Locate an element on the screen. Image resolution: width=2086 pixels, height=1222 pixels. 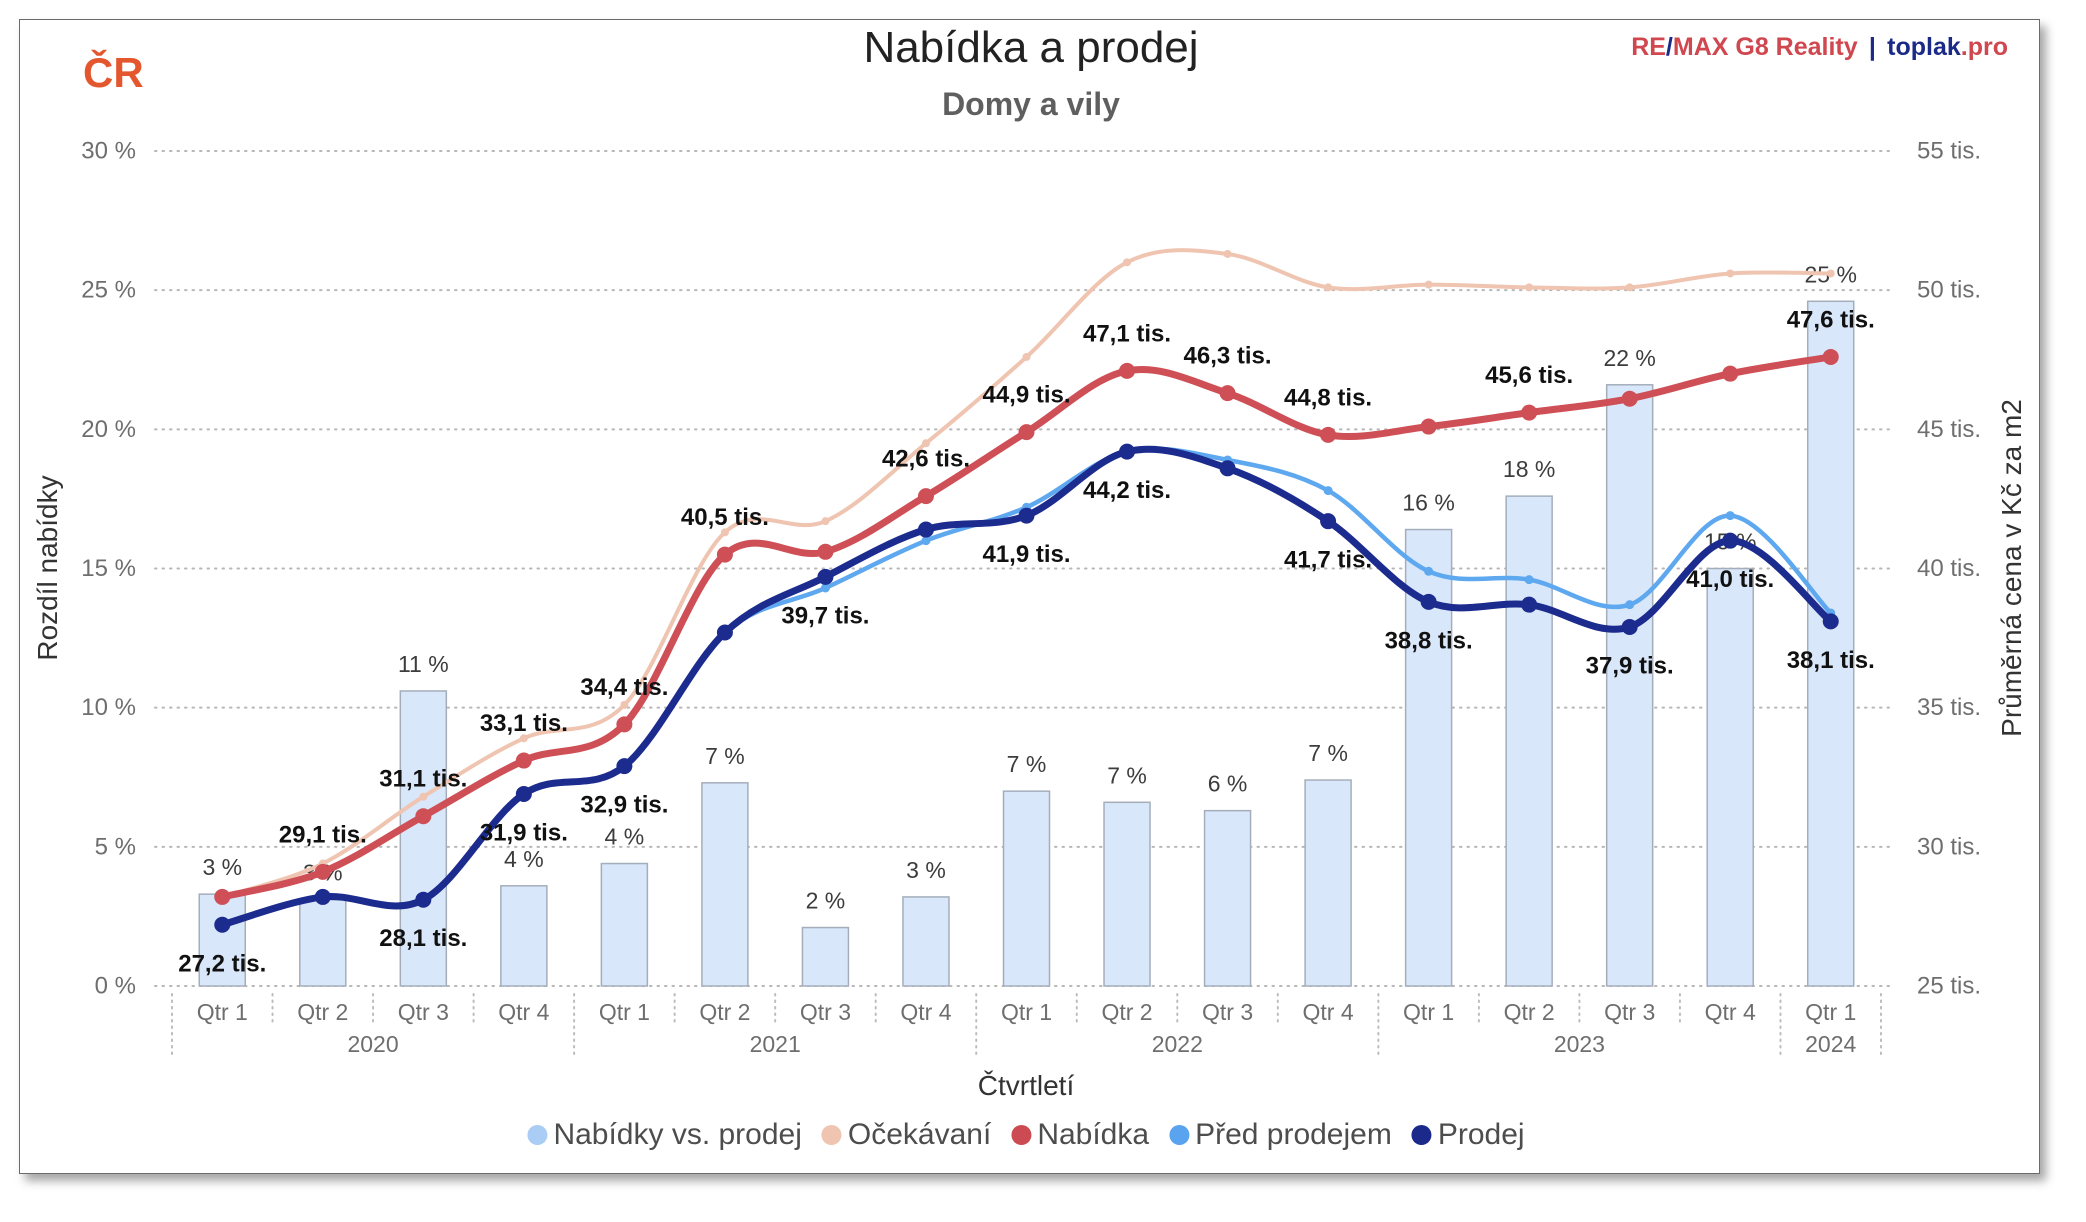
y-tick-label: 30 % is located at coordinates (108, 151).